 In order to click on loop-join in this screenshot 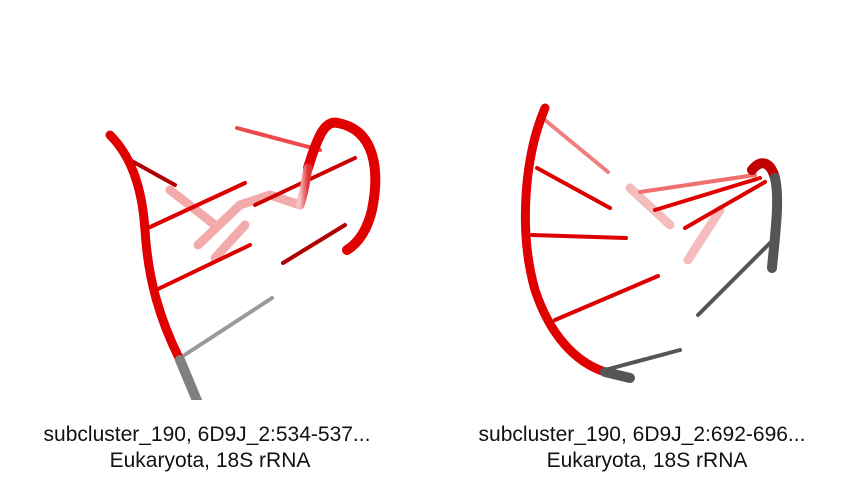, I will do `click(304, 186)`.